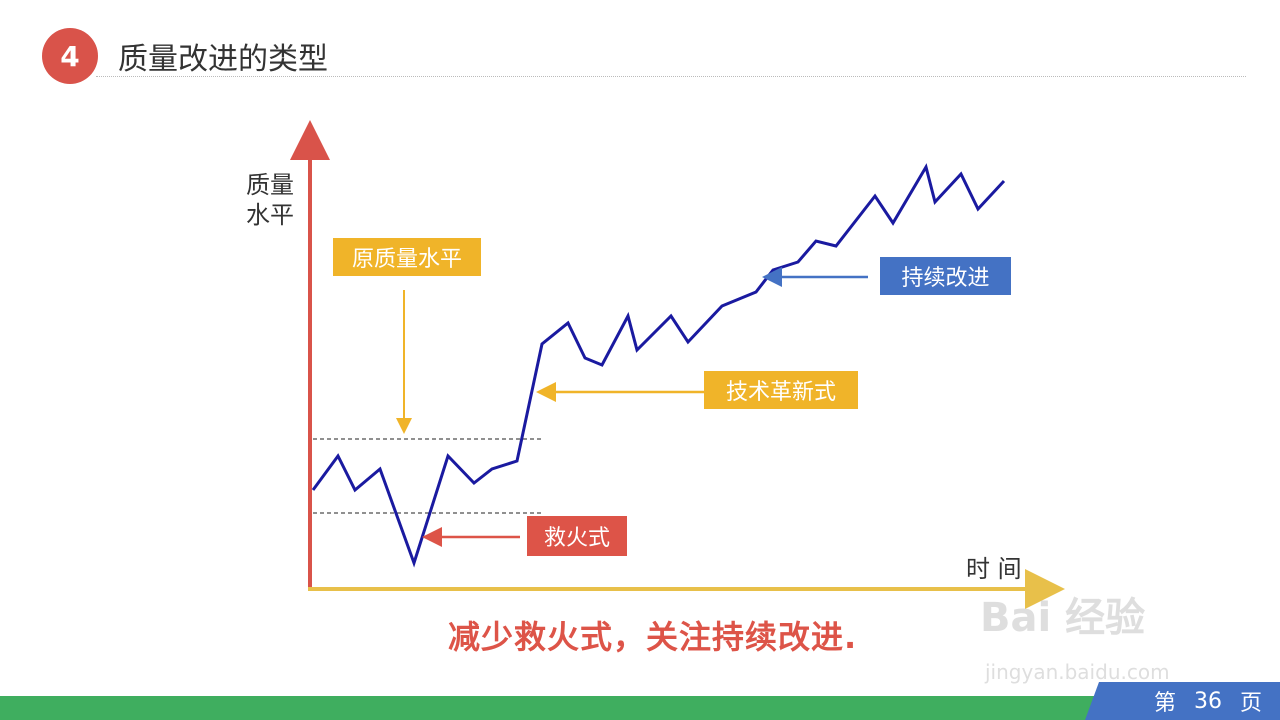 Image resolution: width=1280 pixels, height=720 pixels. I want to click on footer-green-bar, so click(550, 708).